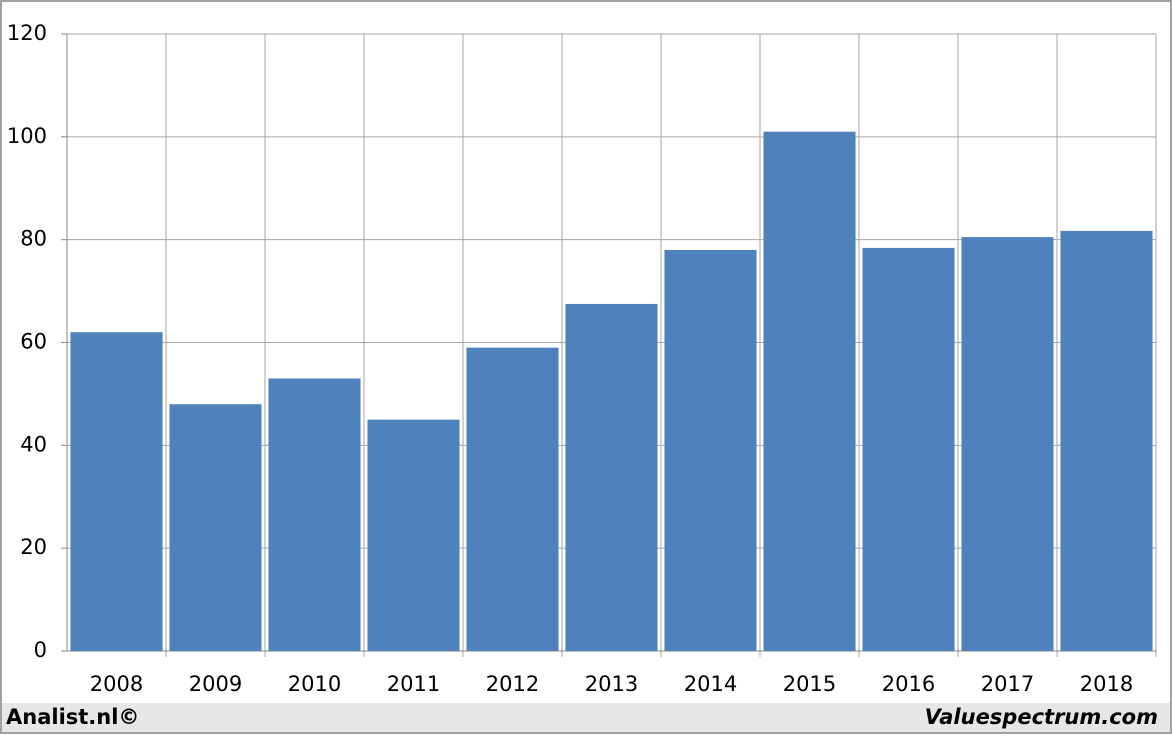 This screenshot has width=1172, height=739. What do you see at coordinates (710, 684) in the screenshot?
I see `x-tick-label: 2014` at bounding box center [710, 684].